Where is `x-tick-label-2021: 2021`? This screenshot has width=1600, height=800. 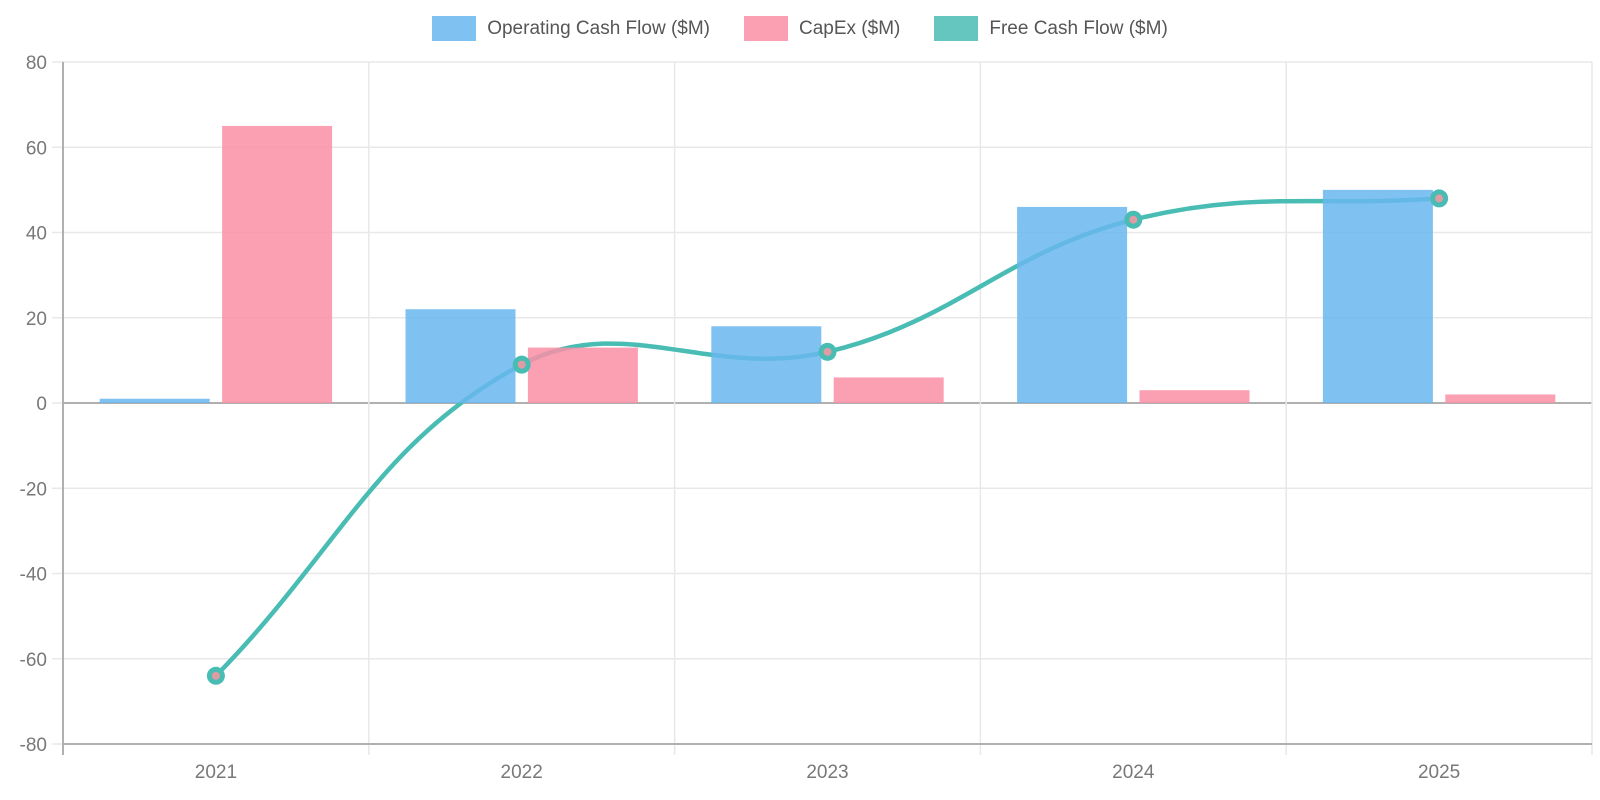
x-tick-label-2021: 2021 is located at coordinates (216, 772).